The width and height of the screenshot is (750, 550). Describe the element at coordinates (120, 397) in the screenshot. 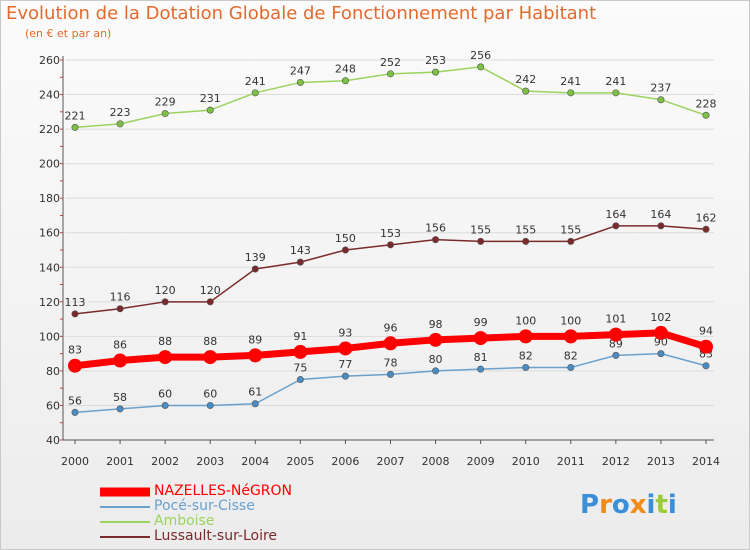

I see `data-label: 58` at that location.